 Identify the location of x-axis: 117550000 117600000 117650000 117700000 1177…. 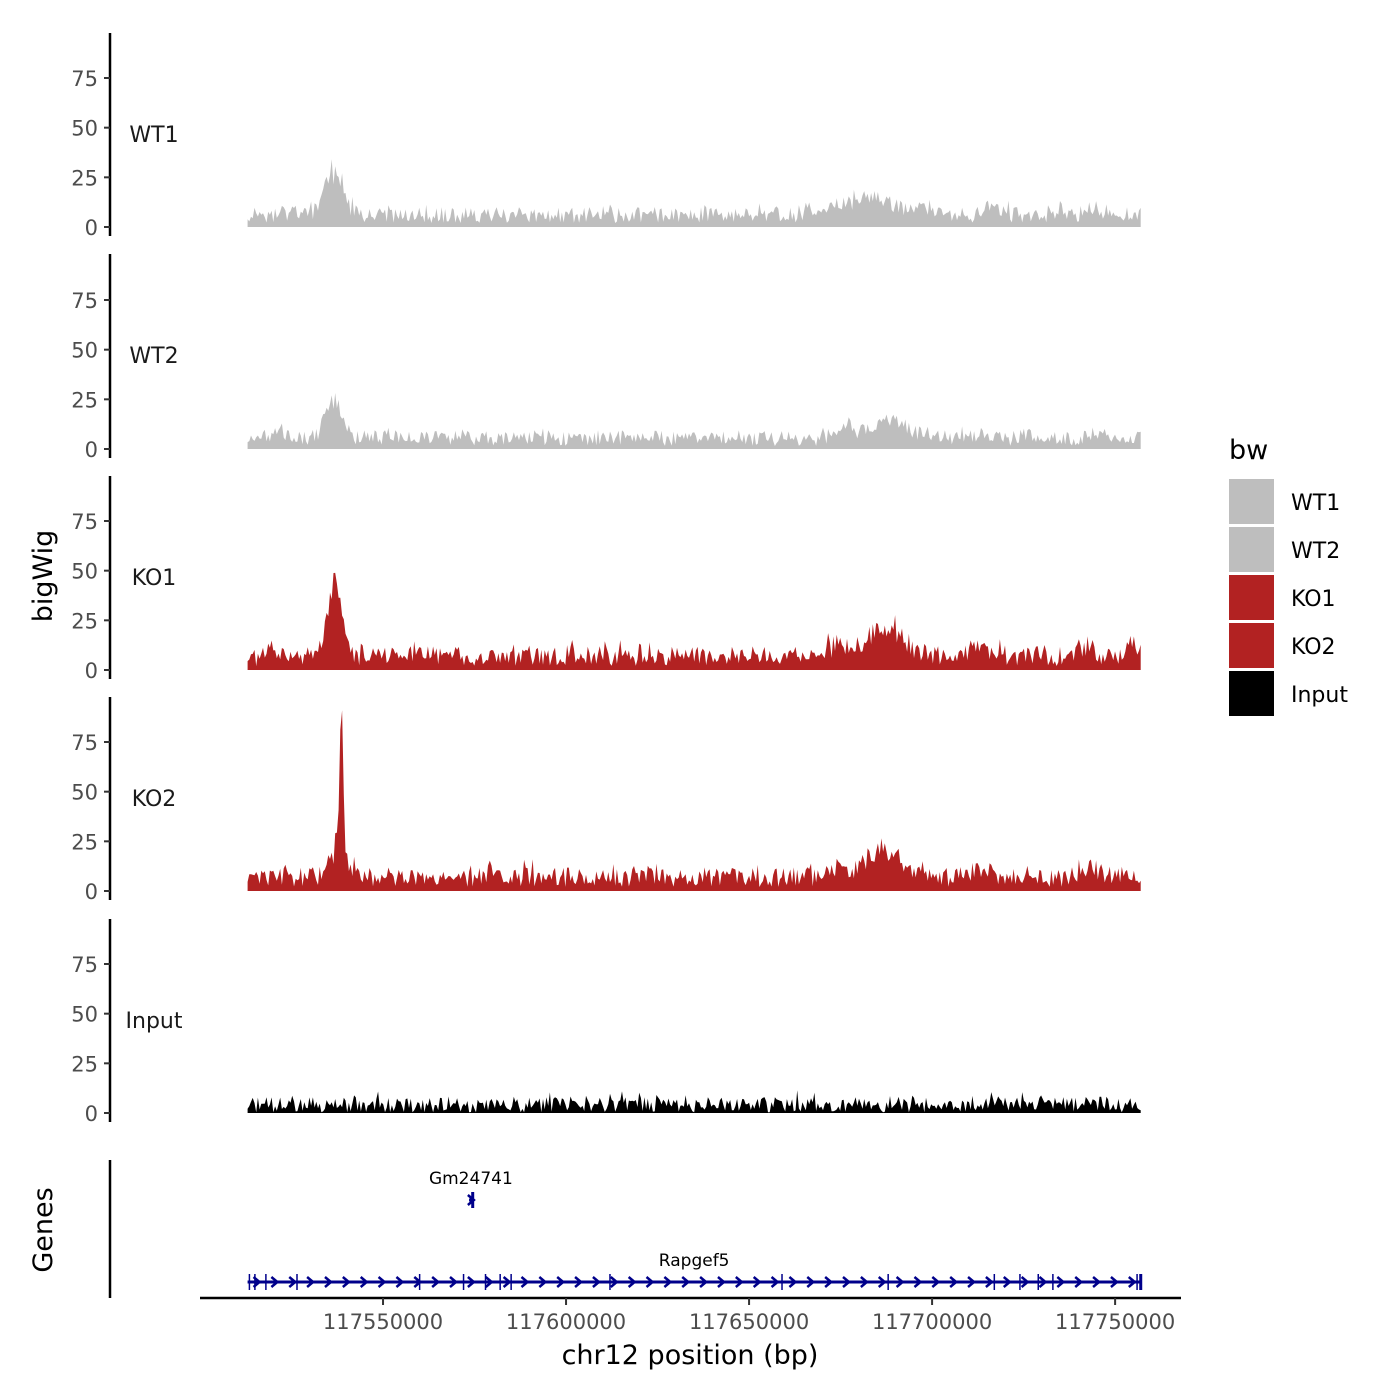
(690, 1315).